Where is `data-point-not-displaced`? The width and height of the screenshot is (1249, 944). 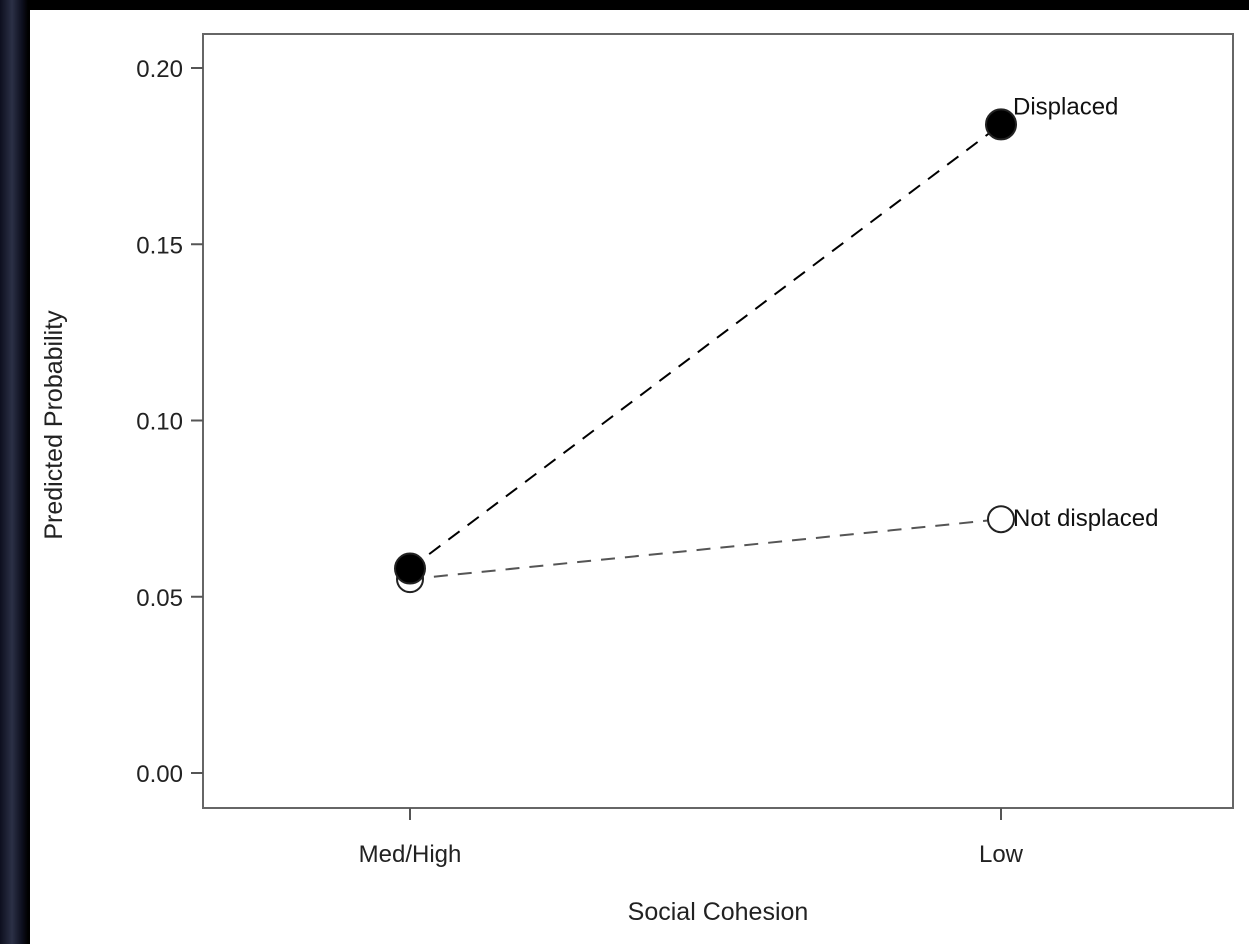 data-point-not-displaced is located at coordinates (1001, 519).